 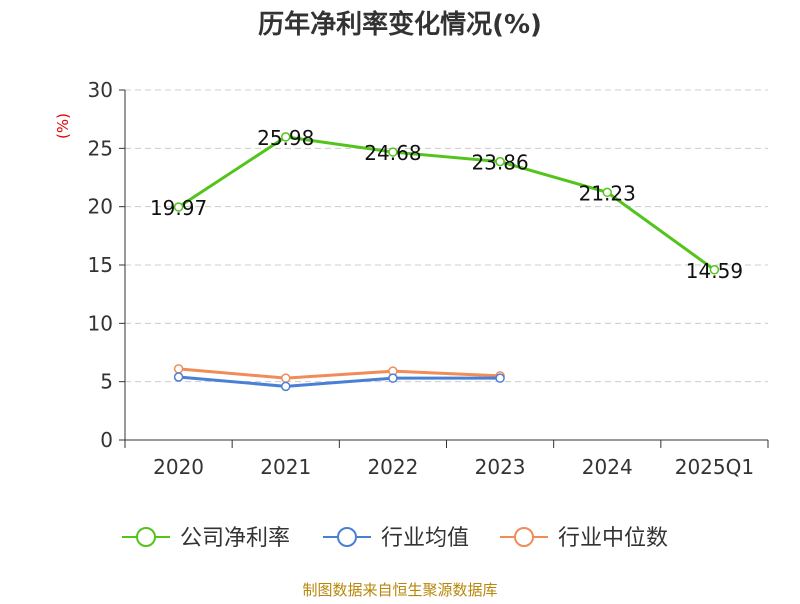 What do you see at coordinates (100, 323) in the screenshot?
I see `y-tick-label: 10` at bounding box center [100, 323].